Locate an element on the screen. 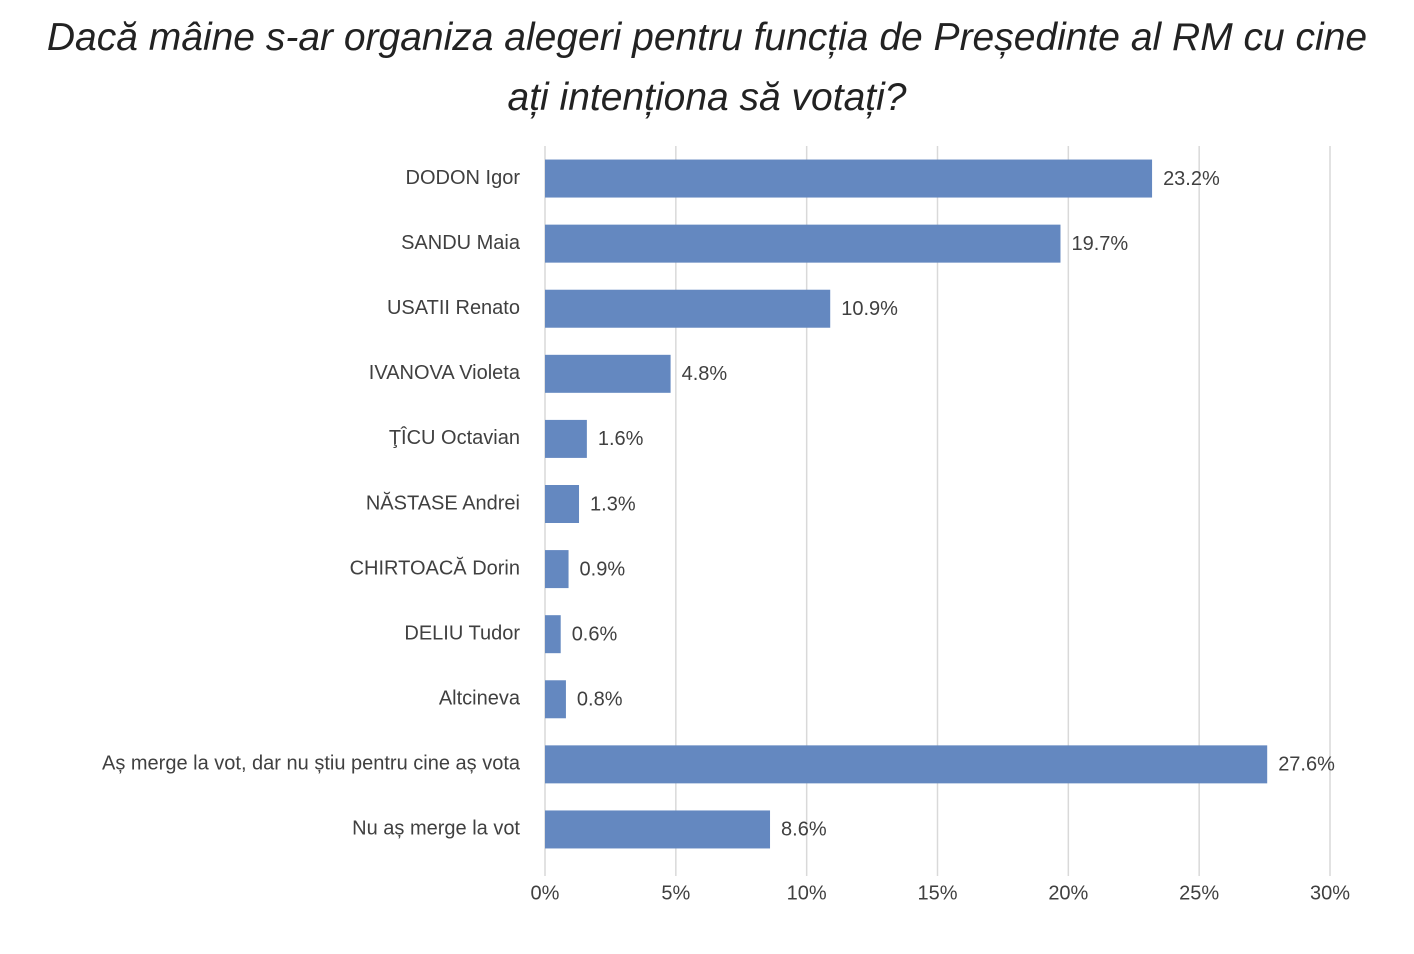 This screenshot has width=1414, height=954. data-label: 0.8% is located at coordinates (600, 700).